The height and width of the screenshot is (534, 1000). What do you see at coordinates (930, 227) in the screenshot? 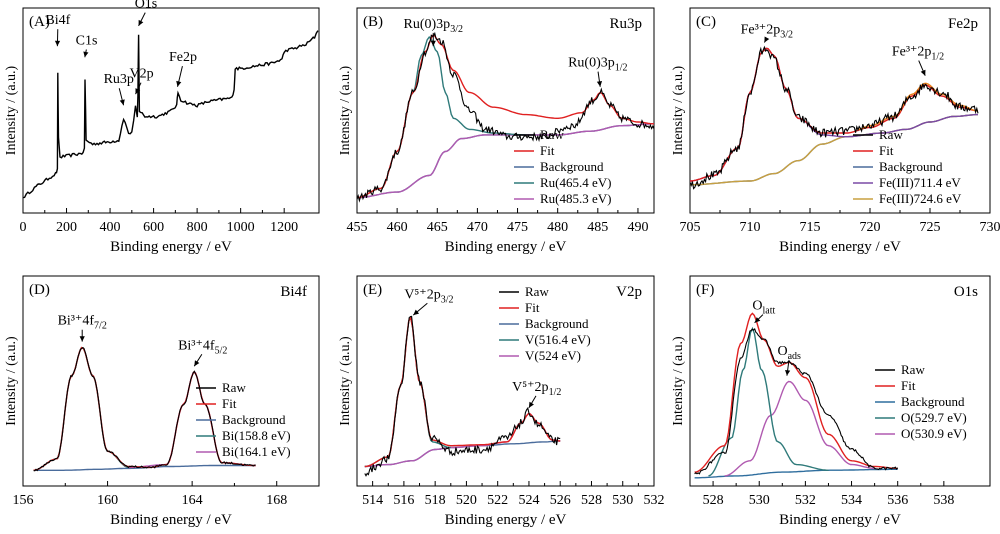
I see `x-tick-label: 725` at bounding box center [930, 227].